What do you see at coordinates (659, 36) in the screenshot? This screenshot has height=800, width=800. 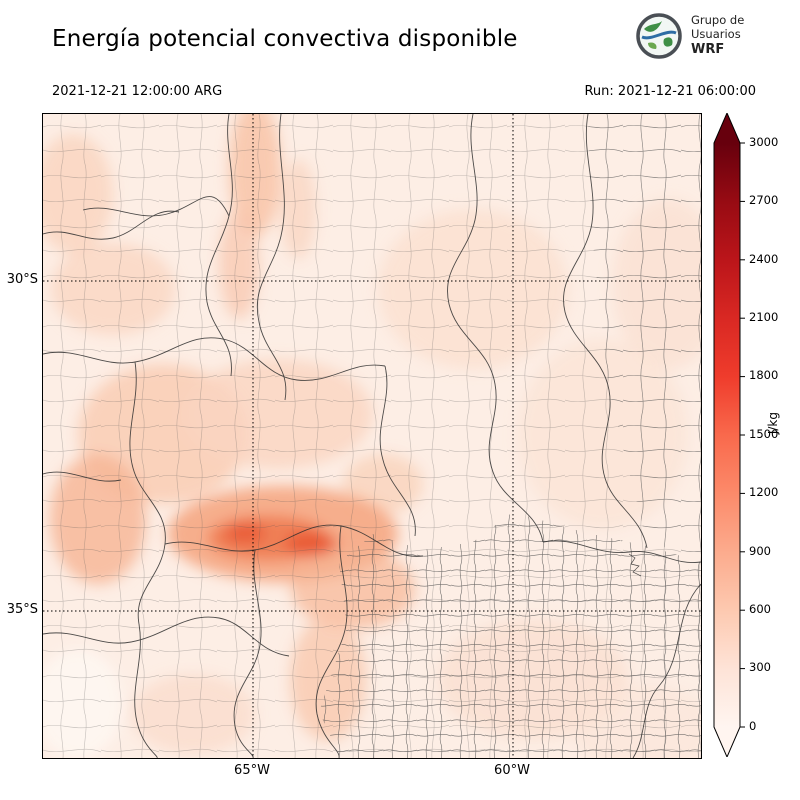 I see `globe-icon` at bounding box center [659, 36].